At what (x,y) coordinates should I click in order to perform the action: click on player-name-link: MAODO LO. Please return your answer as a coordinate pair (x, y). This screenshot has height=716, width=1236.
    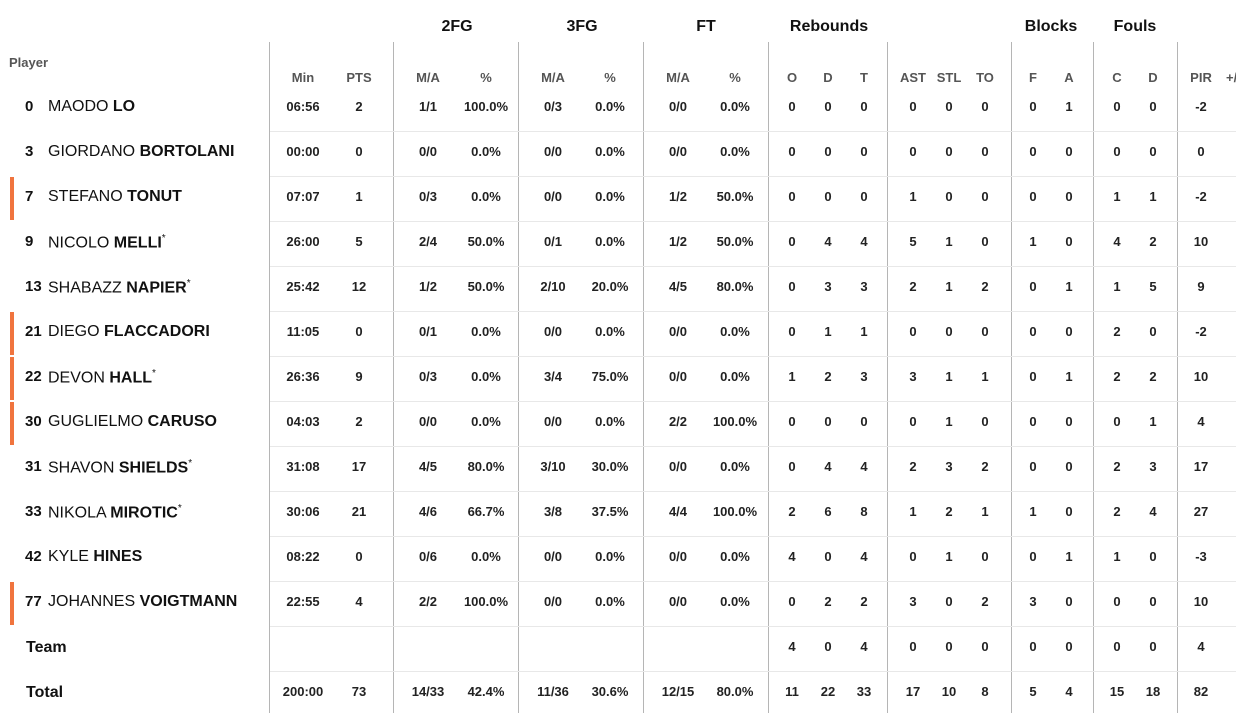
    Looking at the image, I should click on (91, 107).